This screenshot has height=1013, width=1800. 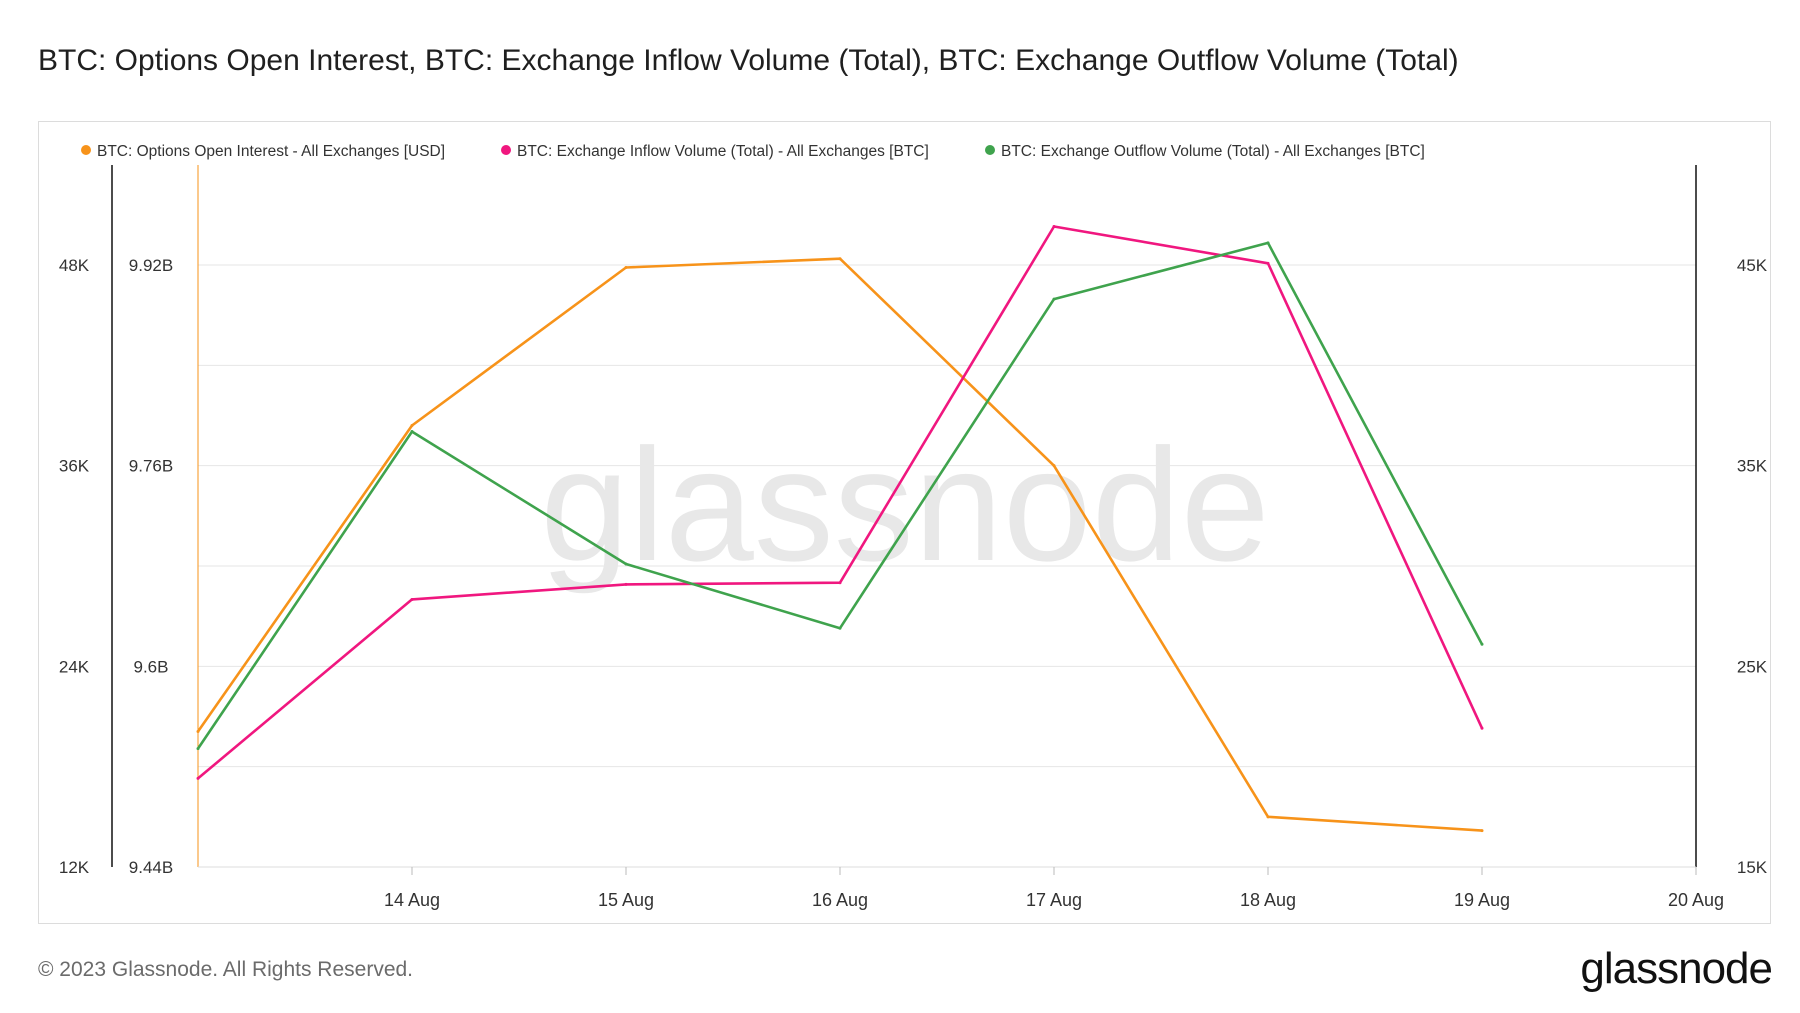 What do you see at coordinates (151, 265) in the screenshot?
I see `y-tick-label-left-inner: 9.92B` at bounding box center [151, 265].